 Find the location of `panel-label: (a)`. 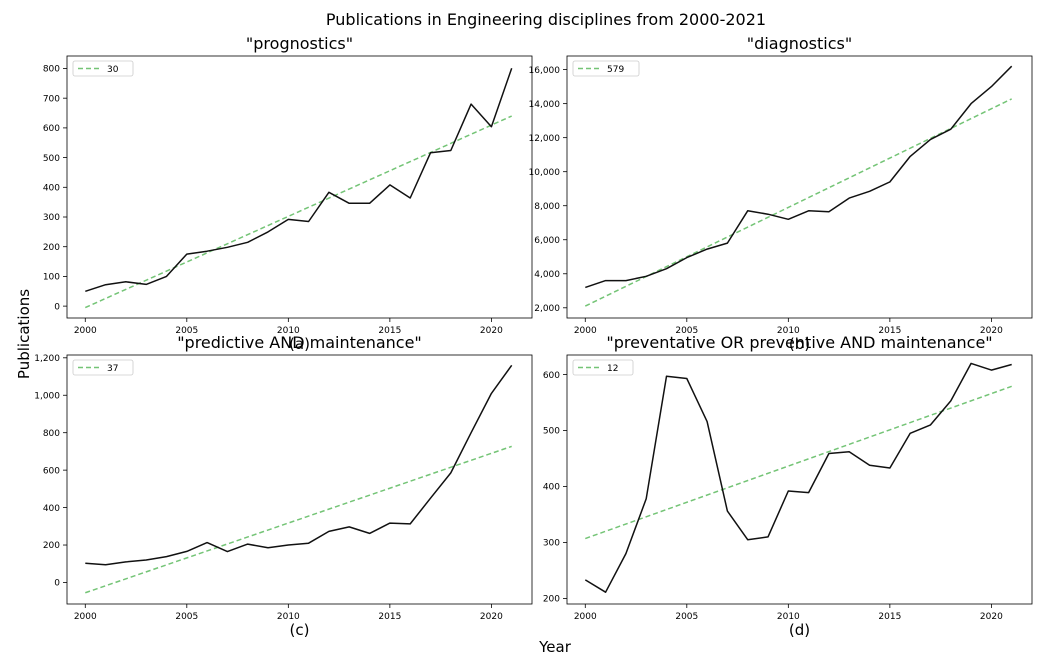

panel-label: (a) is located at coordinates (299, 344).